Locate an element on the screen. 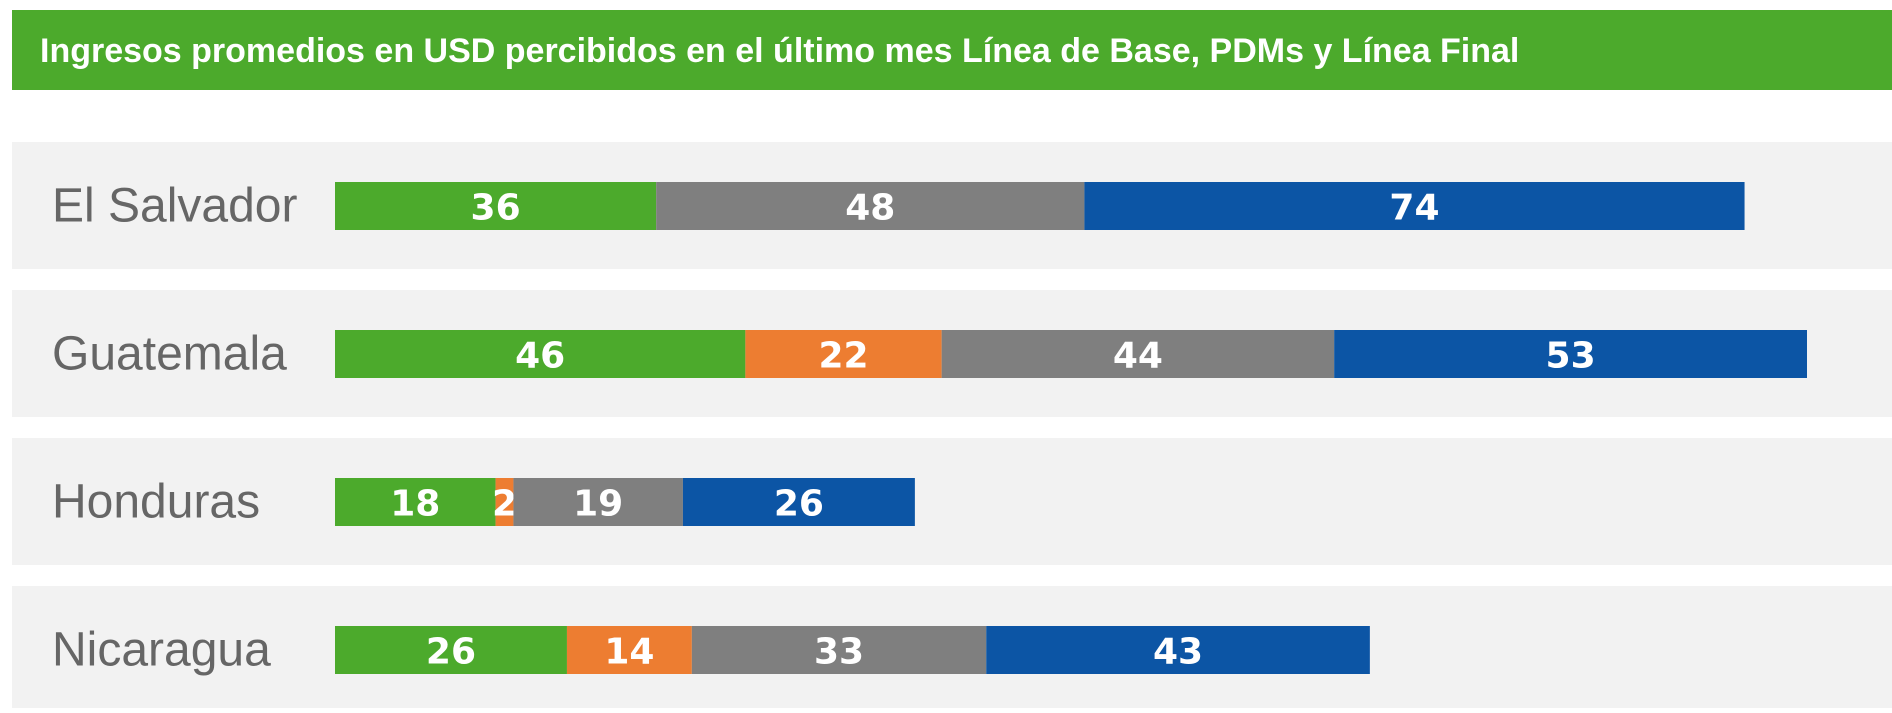 This screenshot has height=713, width=1892. value-label: 18 is located at coordinates (415, 504).